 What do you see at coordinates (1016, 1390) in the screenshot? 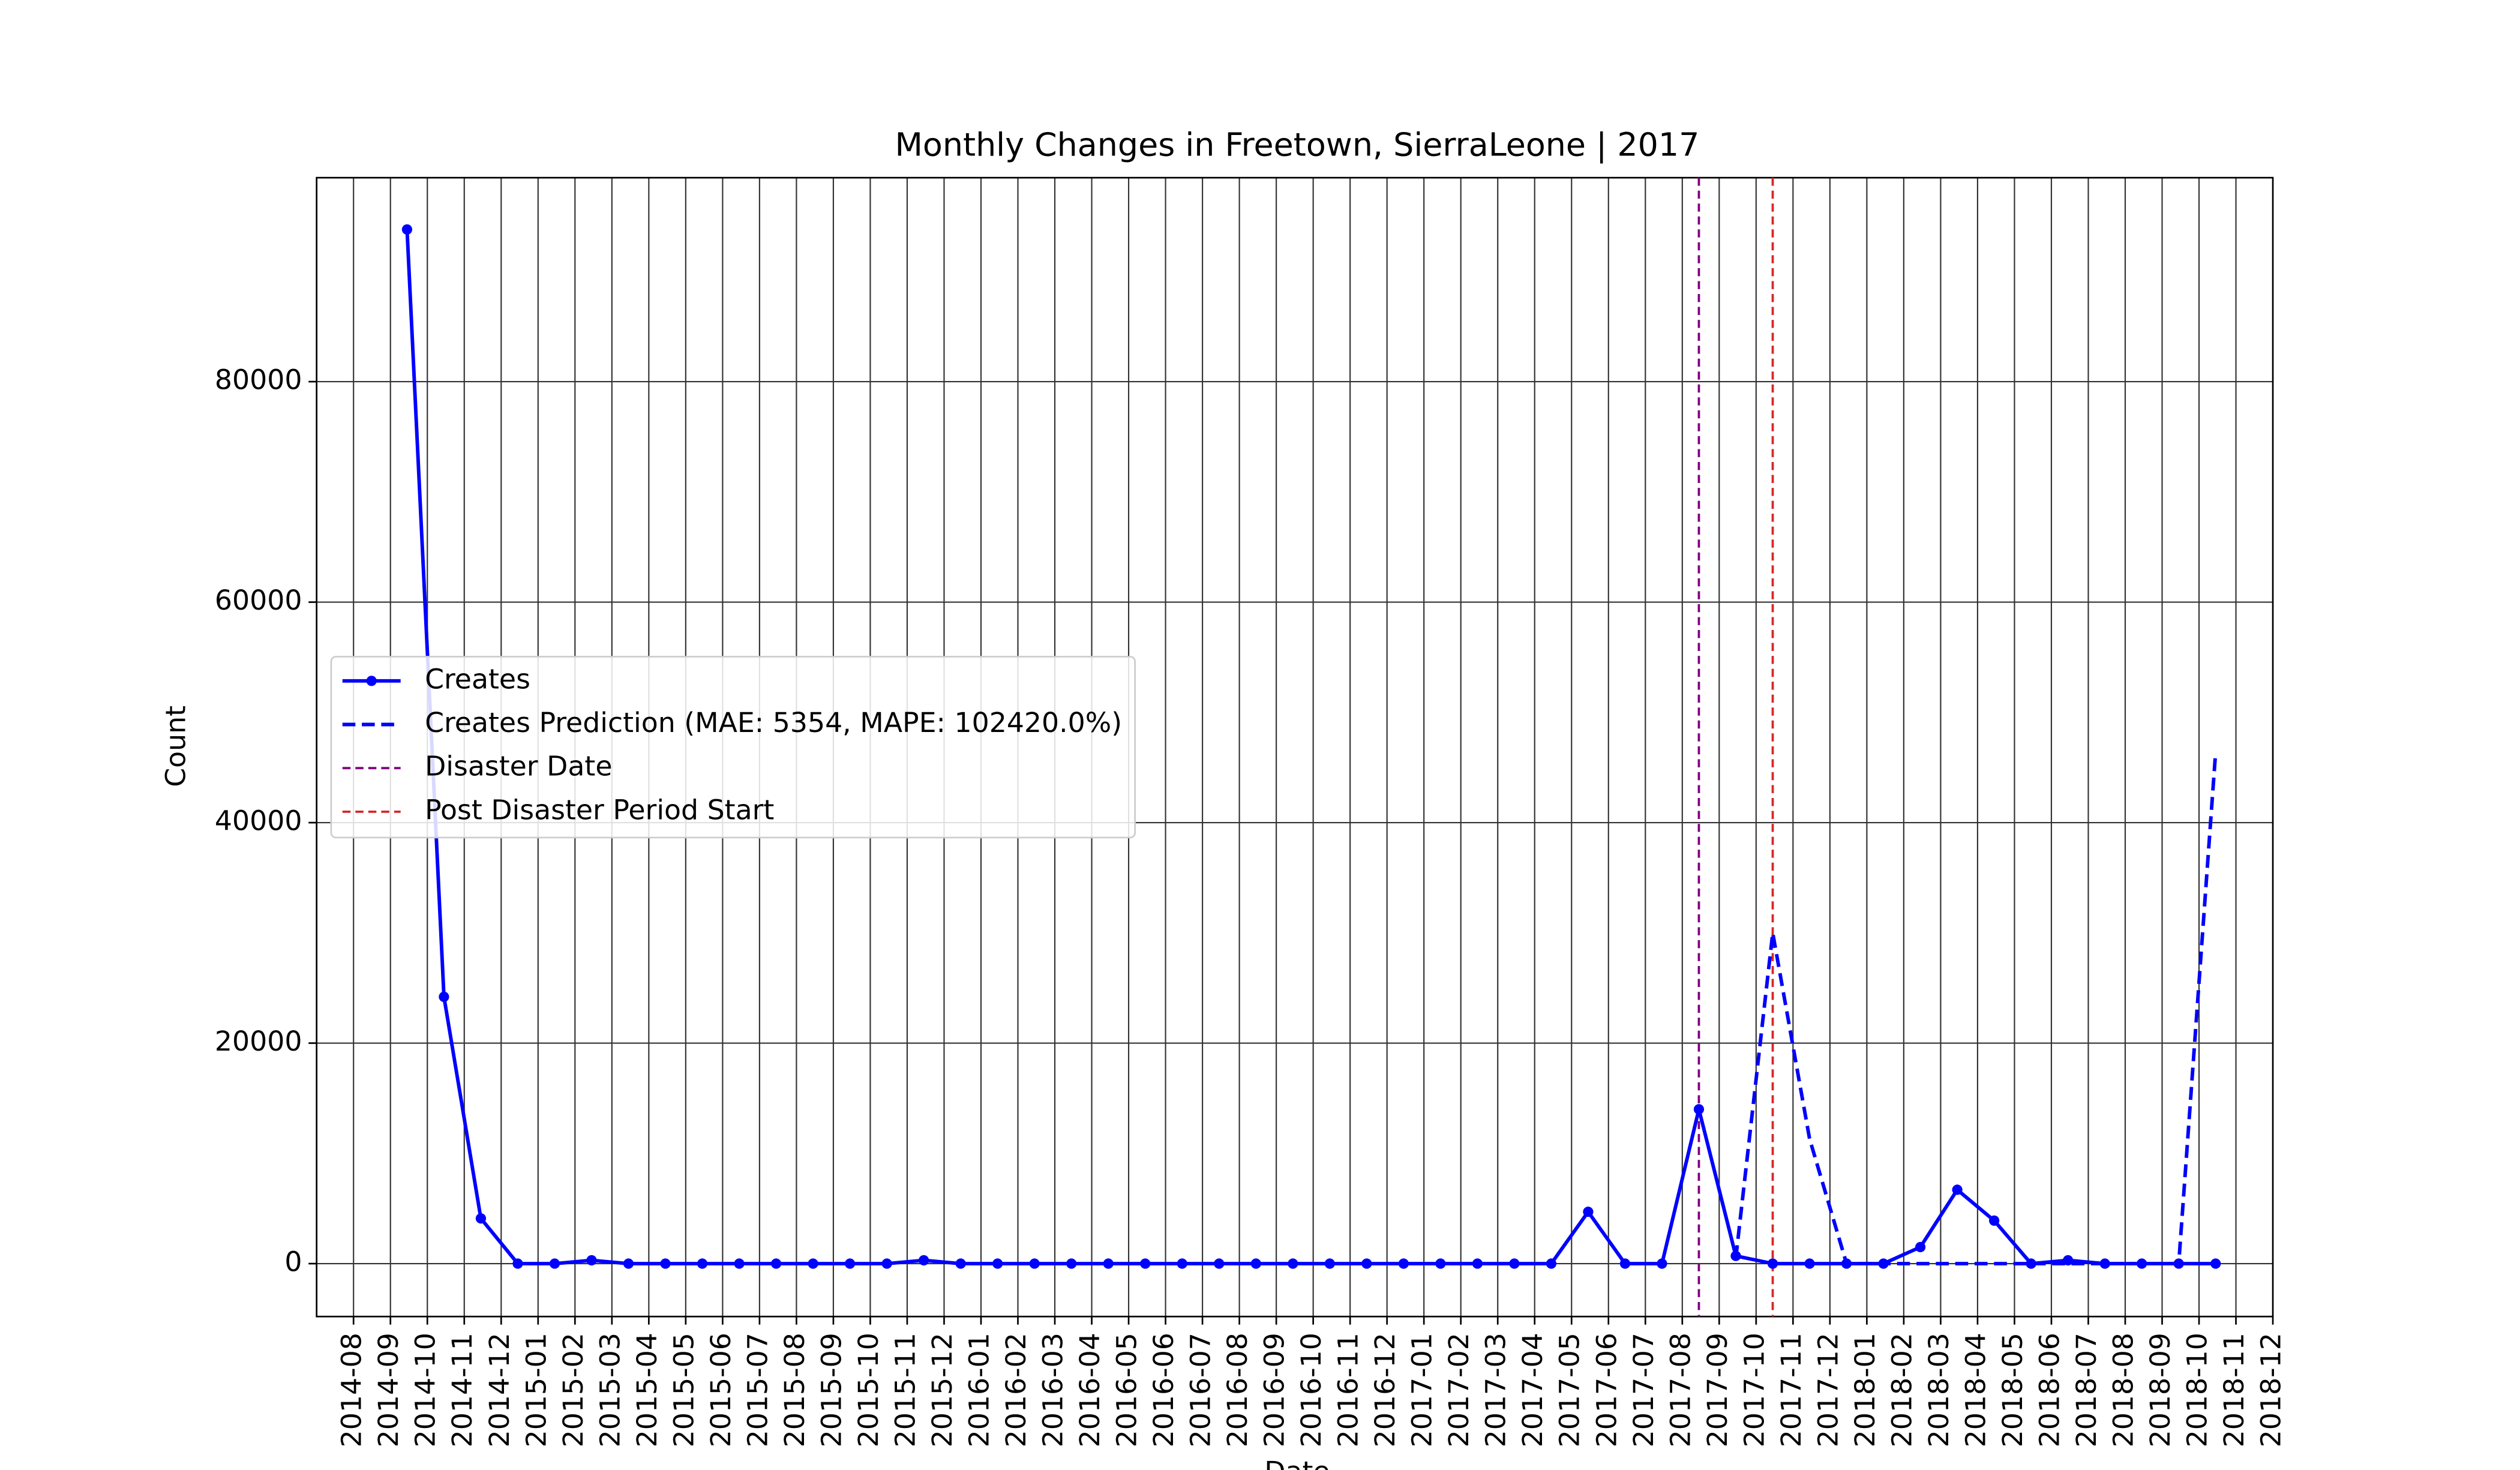
I see `x-tick-label: 2016-02` at bounding box center [1016, 1390].